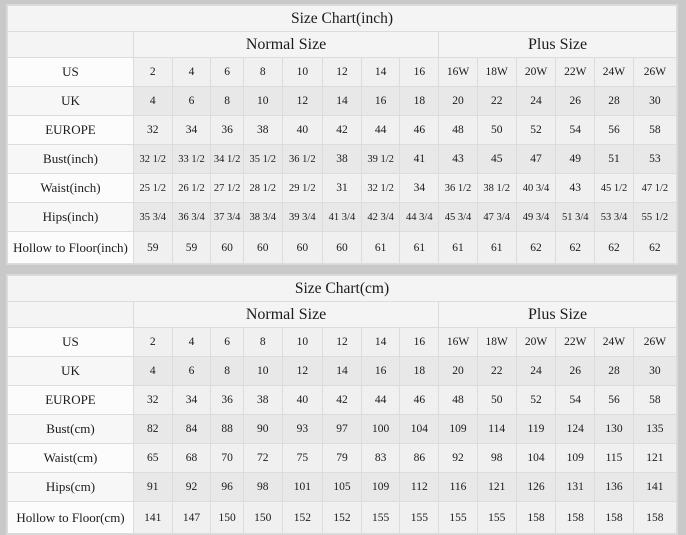  I want to click on cell-value: 130, so click(614, 429).